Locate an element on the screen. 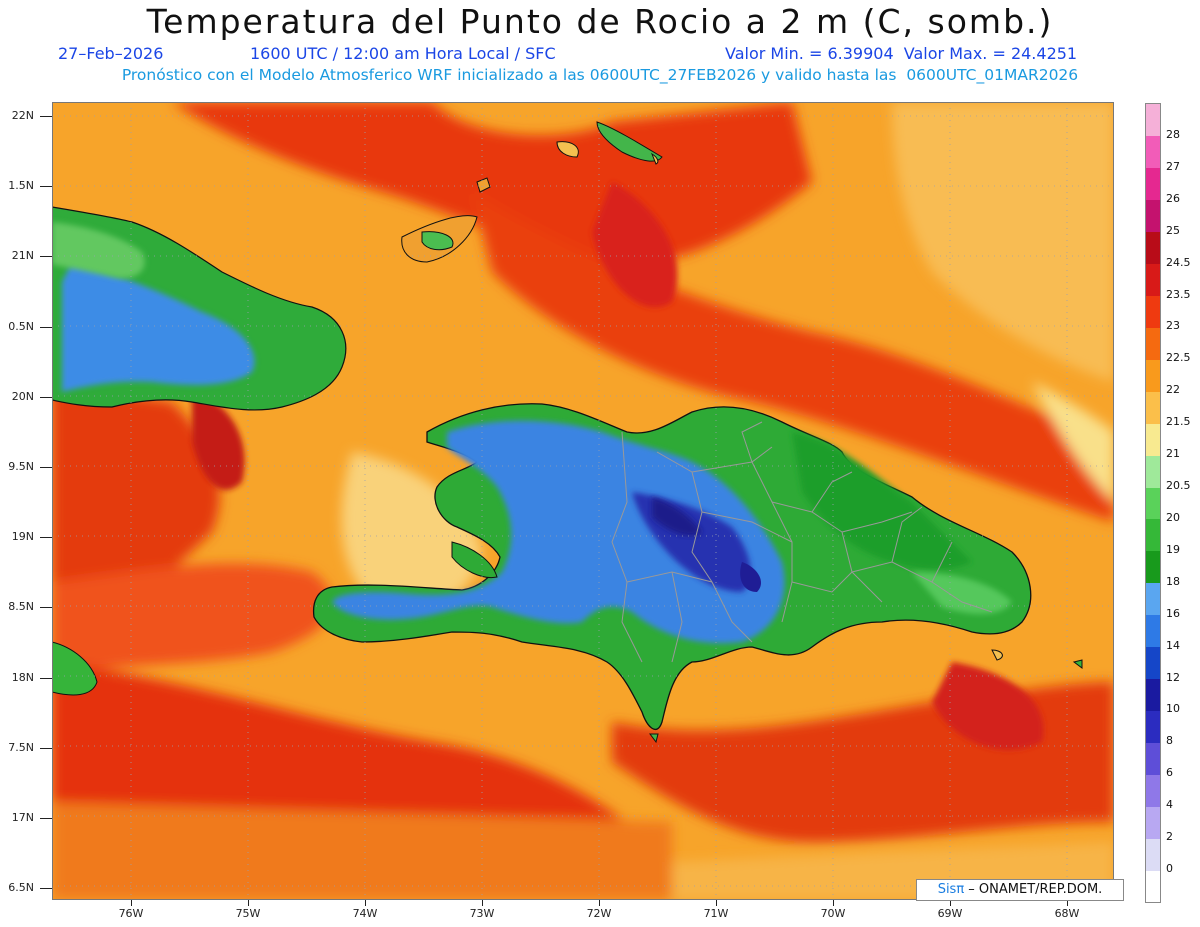 The width and height of the screenshot is (1200, 927). legend-level-label: 2 is located at coordinates (1169, 837).